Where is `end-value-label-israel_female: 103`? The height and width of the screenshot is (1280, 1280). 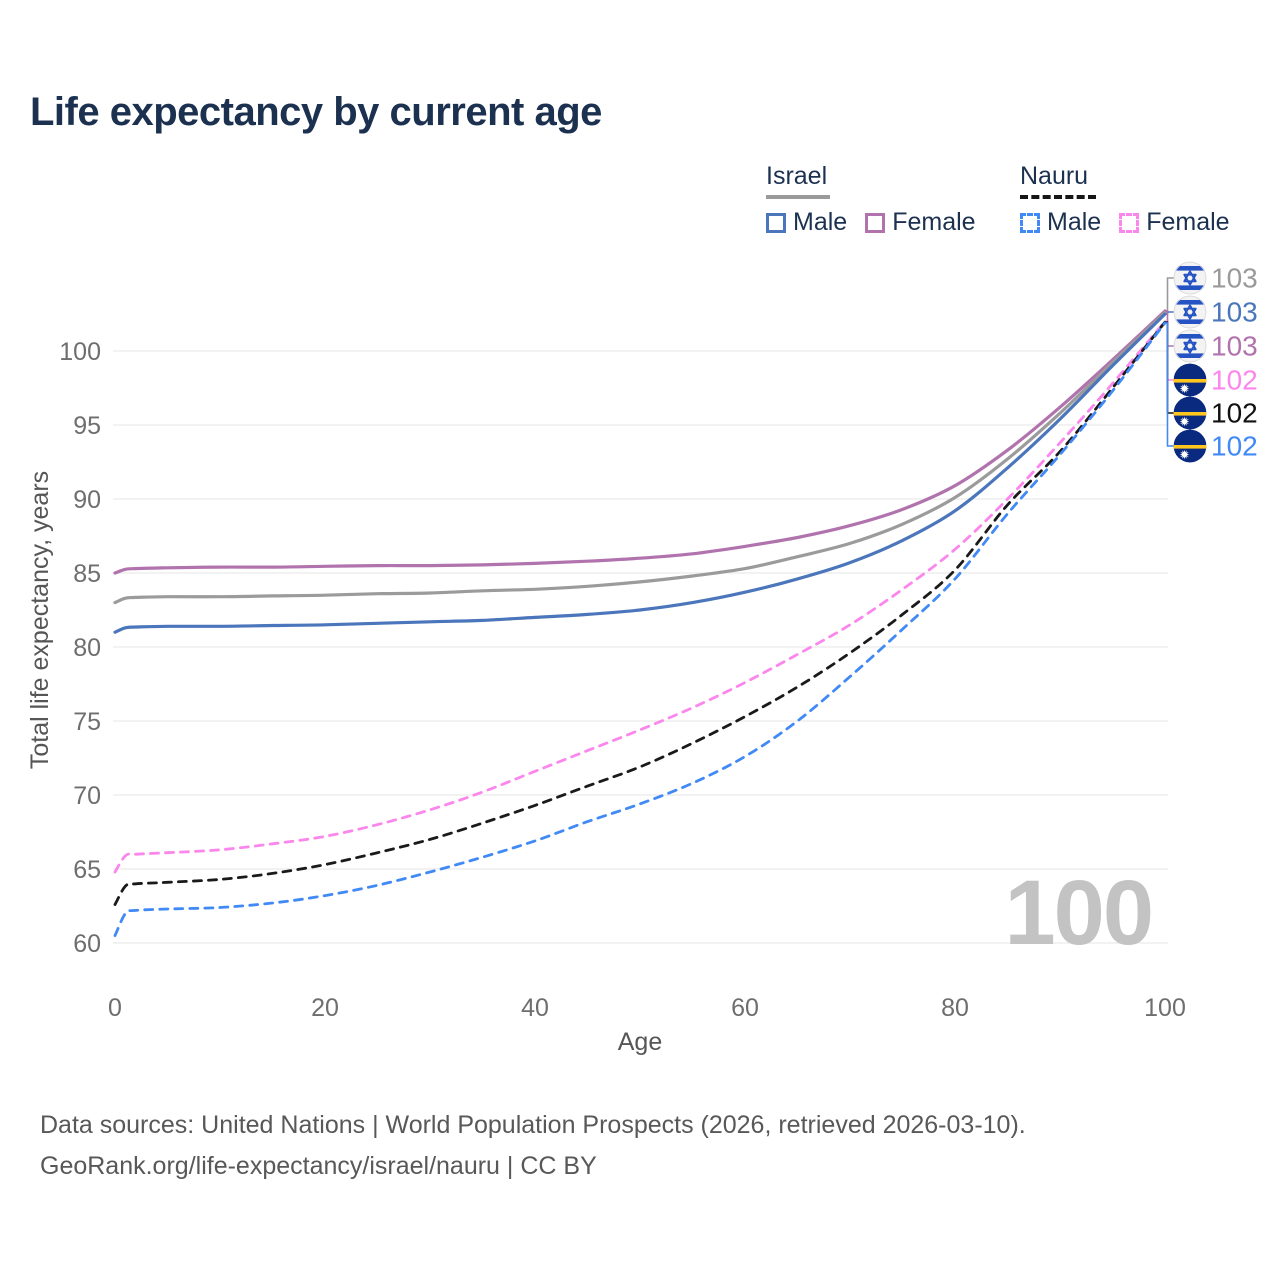 end-value-label-israel_female: 103 is located at coordinates (1234, 346).